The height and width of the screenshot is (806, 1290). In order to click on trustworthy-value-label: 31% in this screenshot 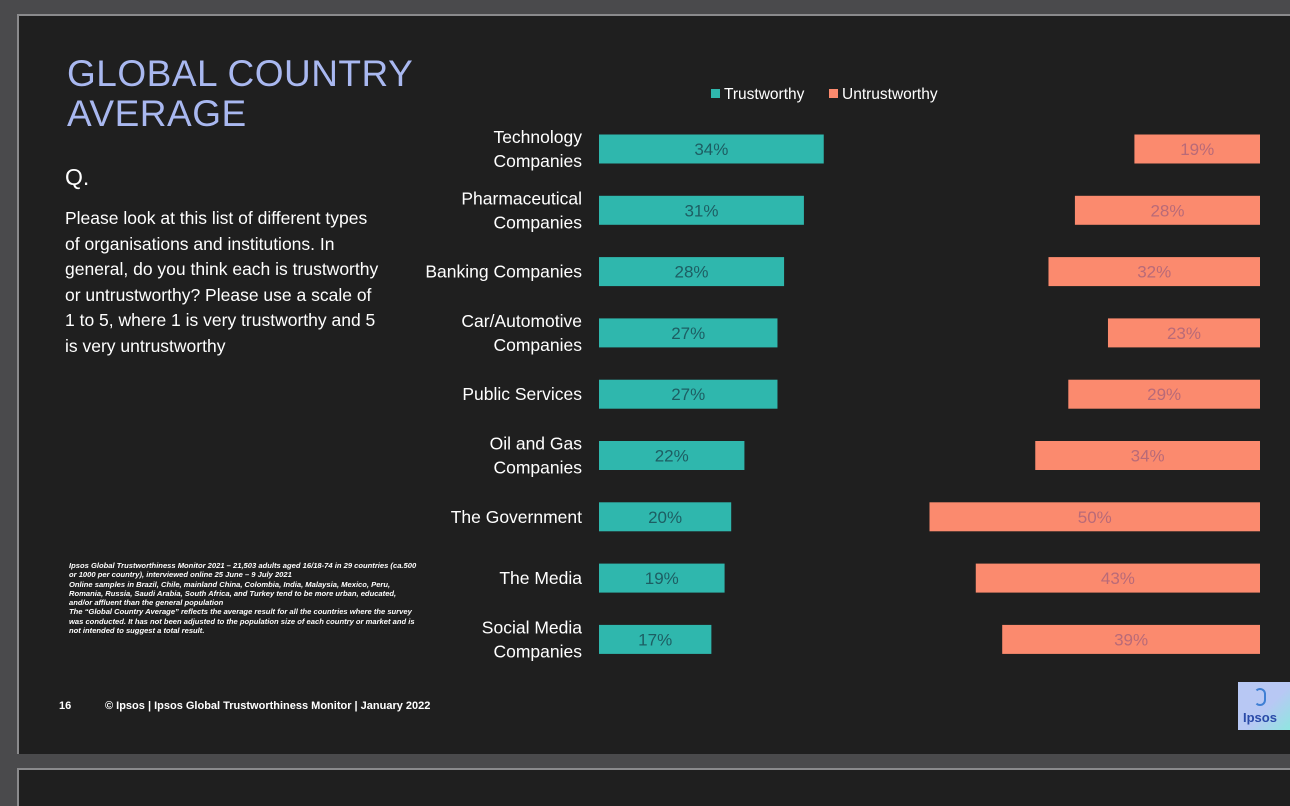, I will do `click(701, 210)`.